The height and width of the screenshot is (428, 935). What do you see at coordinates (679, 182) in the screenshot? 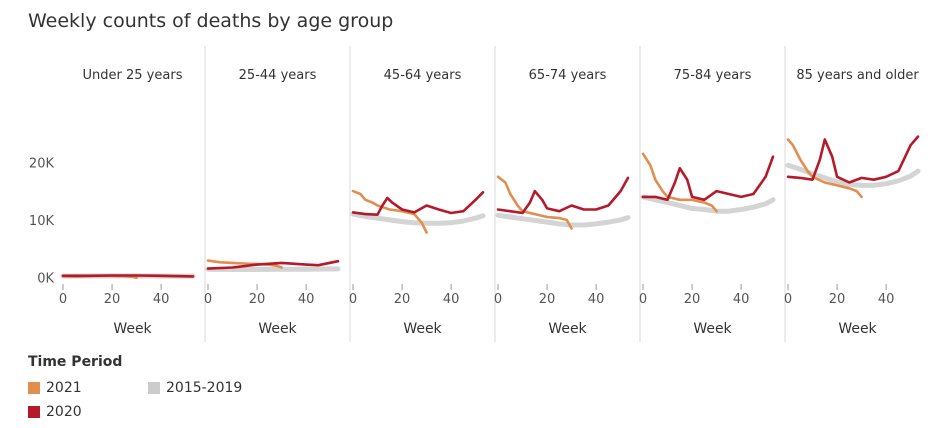
I see `series-line-2021-75-84-years` at bounding box center [679, 182].